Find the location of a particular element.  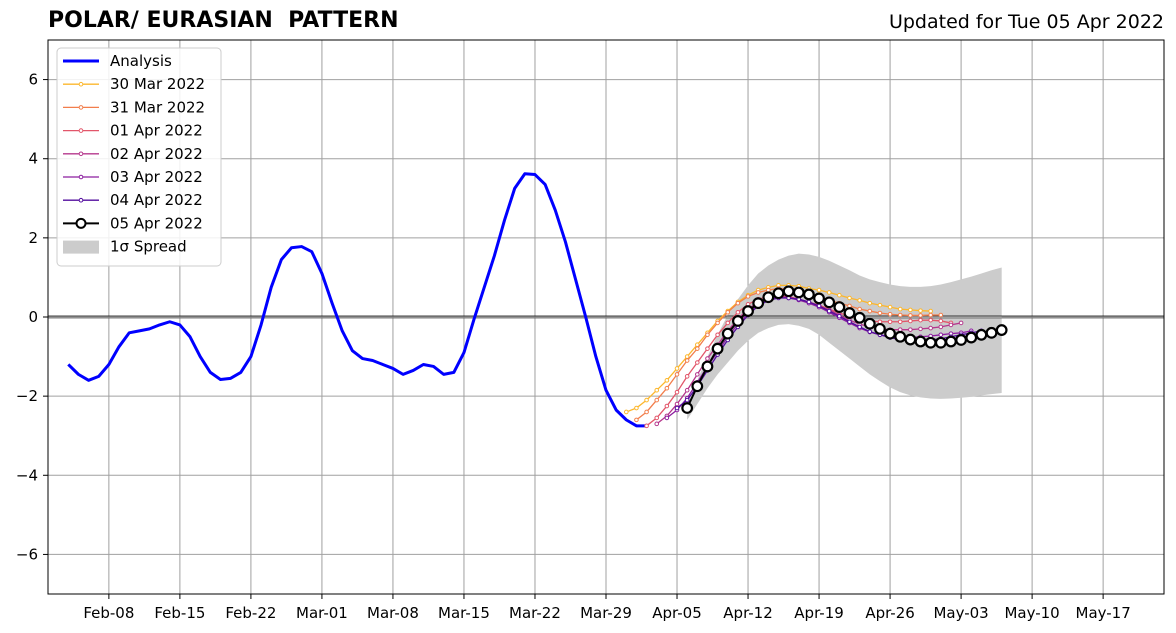

legend-item: 05 Apr 2022 is located at coordinates (133, 223).